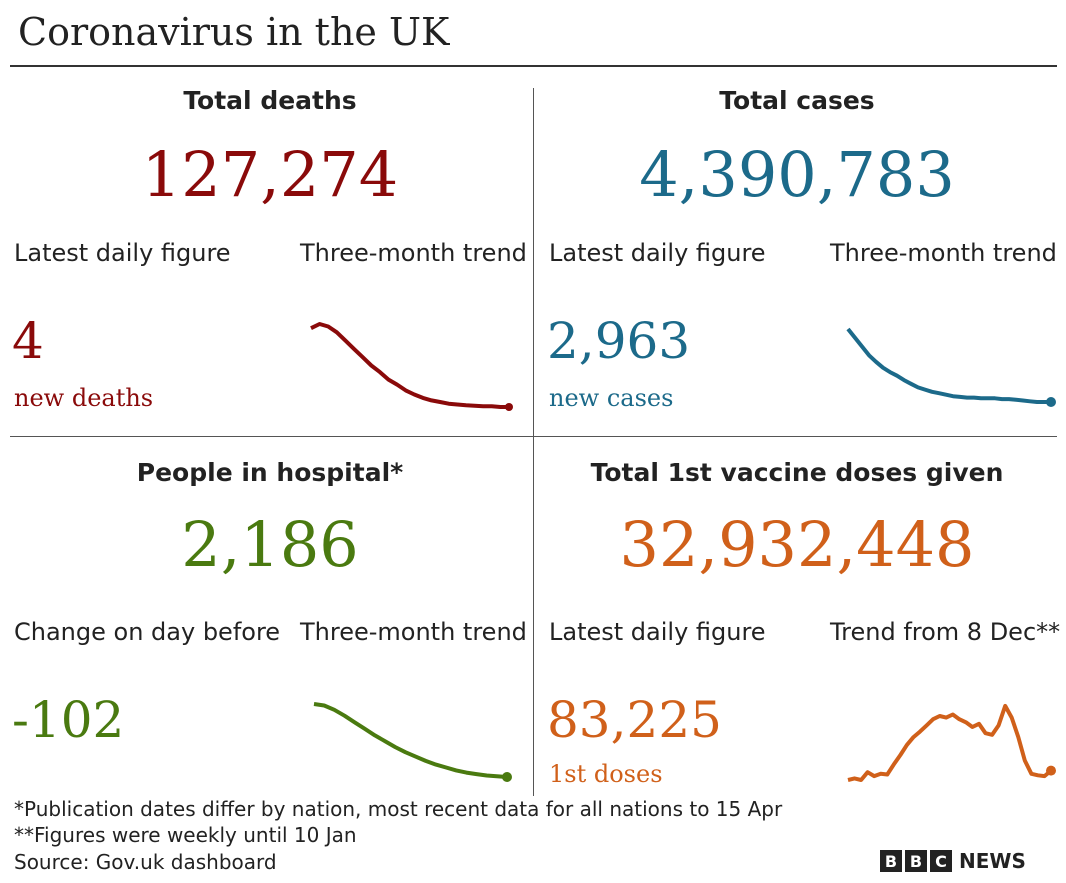 The width and height of the screenshot is (1066, 883). Describe the element at coordinates (797, 100) in the screenshot. I see `cases-heading: Total cases` at that location.